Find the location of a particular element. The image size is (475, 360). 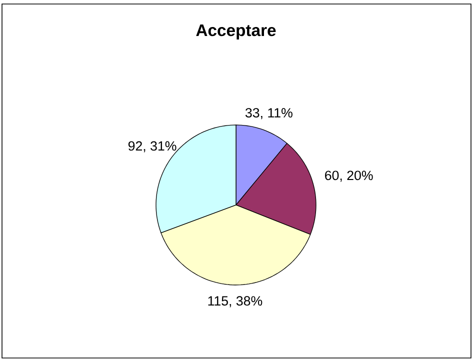

data-label: 33, 11% is located at coordinates (268, 114).